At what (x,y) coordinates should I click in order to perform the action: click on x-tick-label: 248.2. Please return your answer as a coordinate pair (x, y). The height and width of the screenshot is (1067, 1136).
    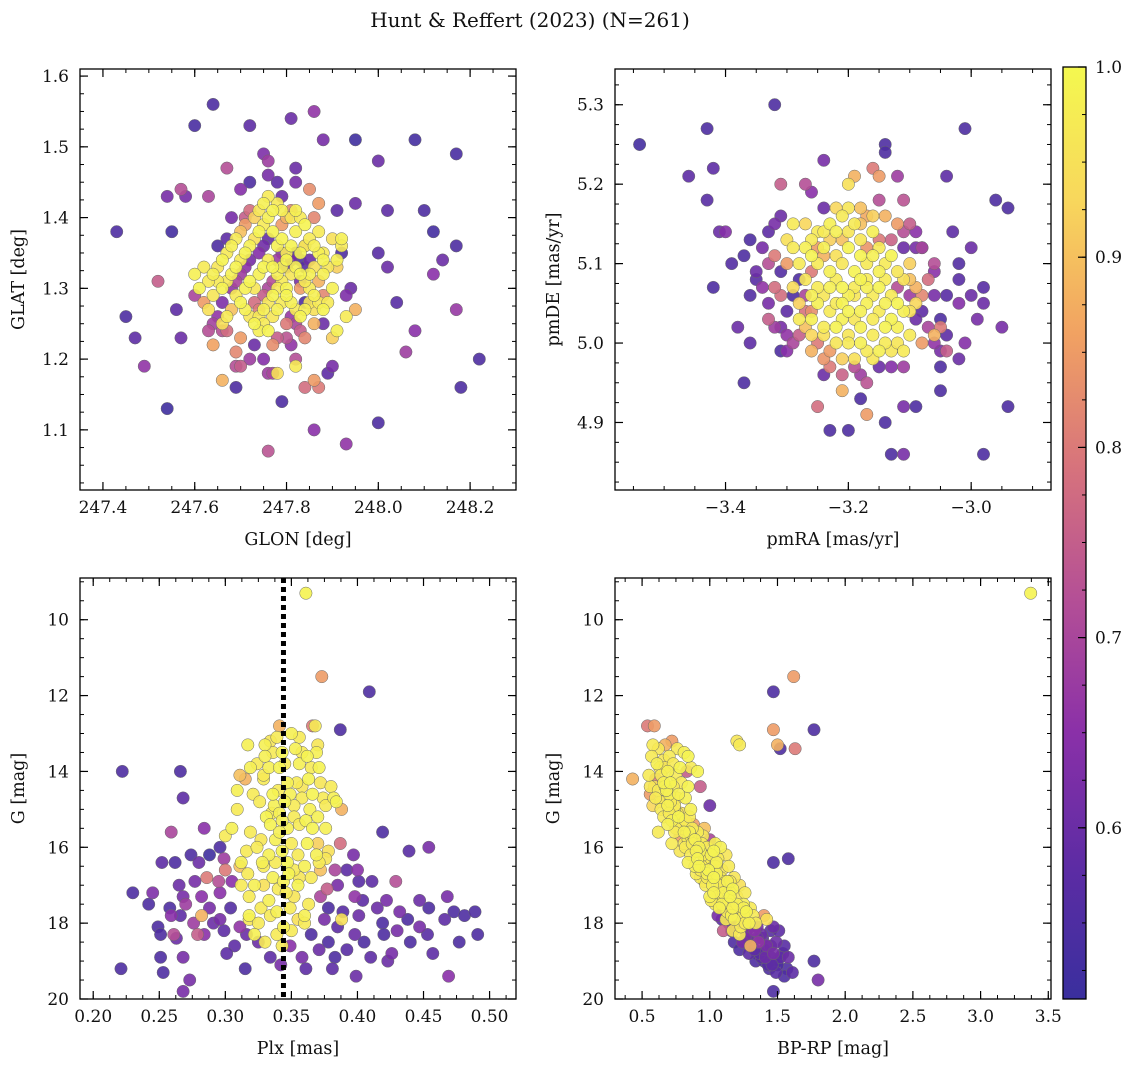
    Looking at the image, I should click on (470, 508).